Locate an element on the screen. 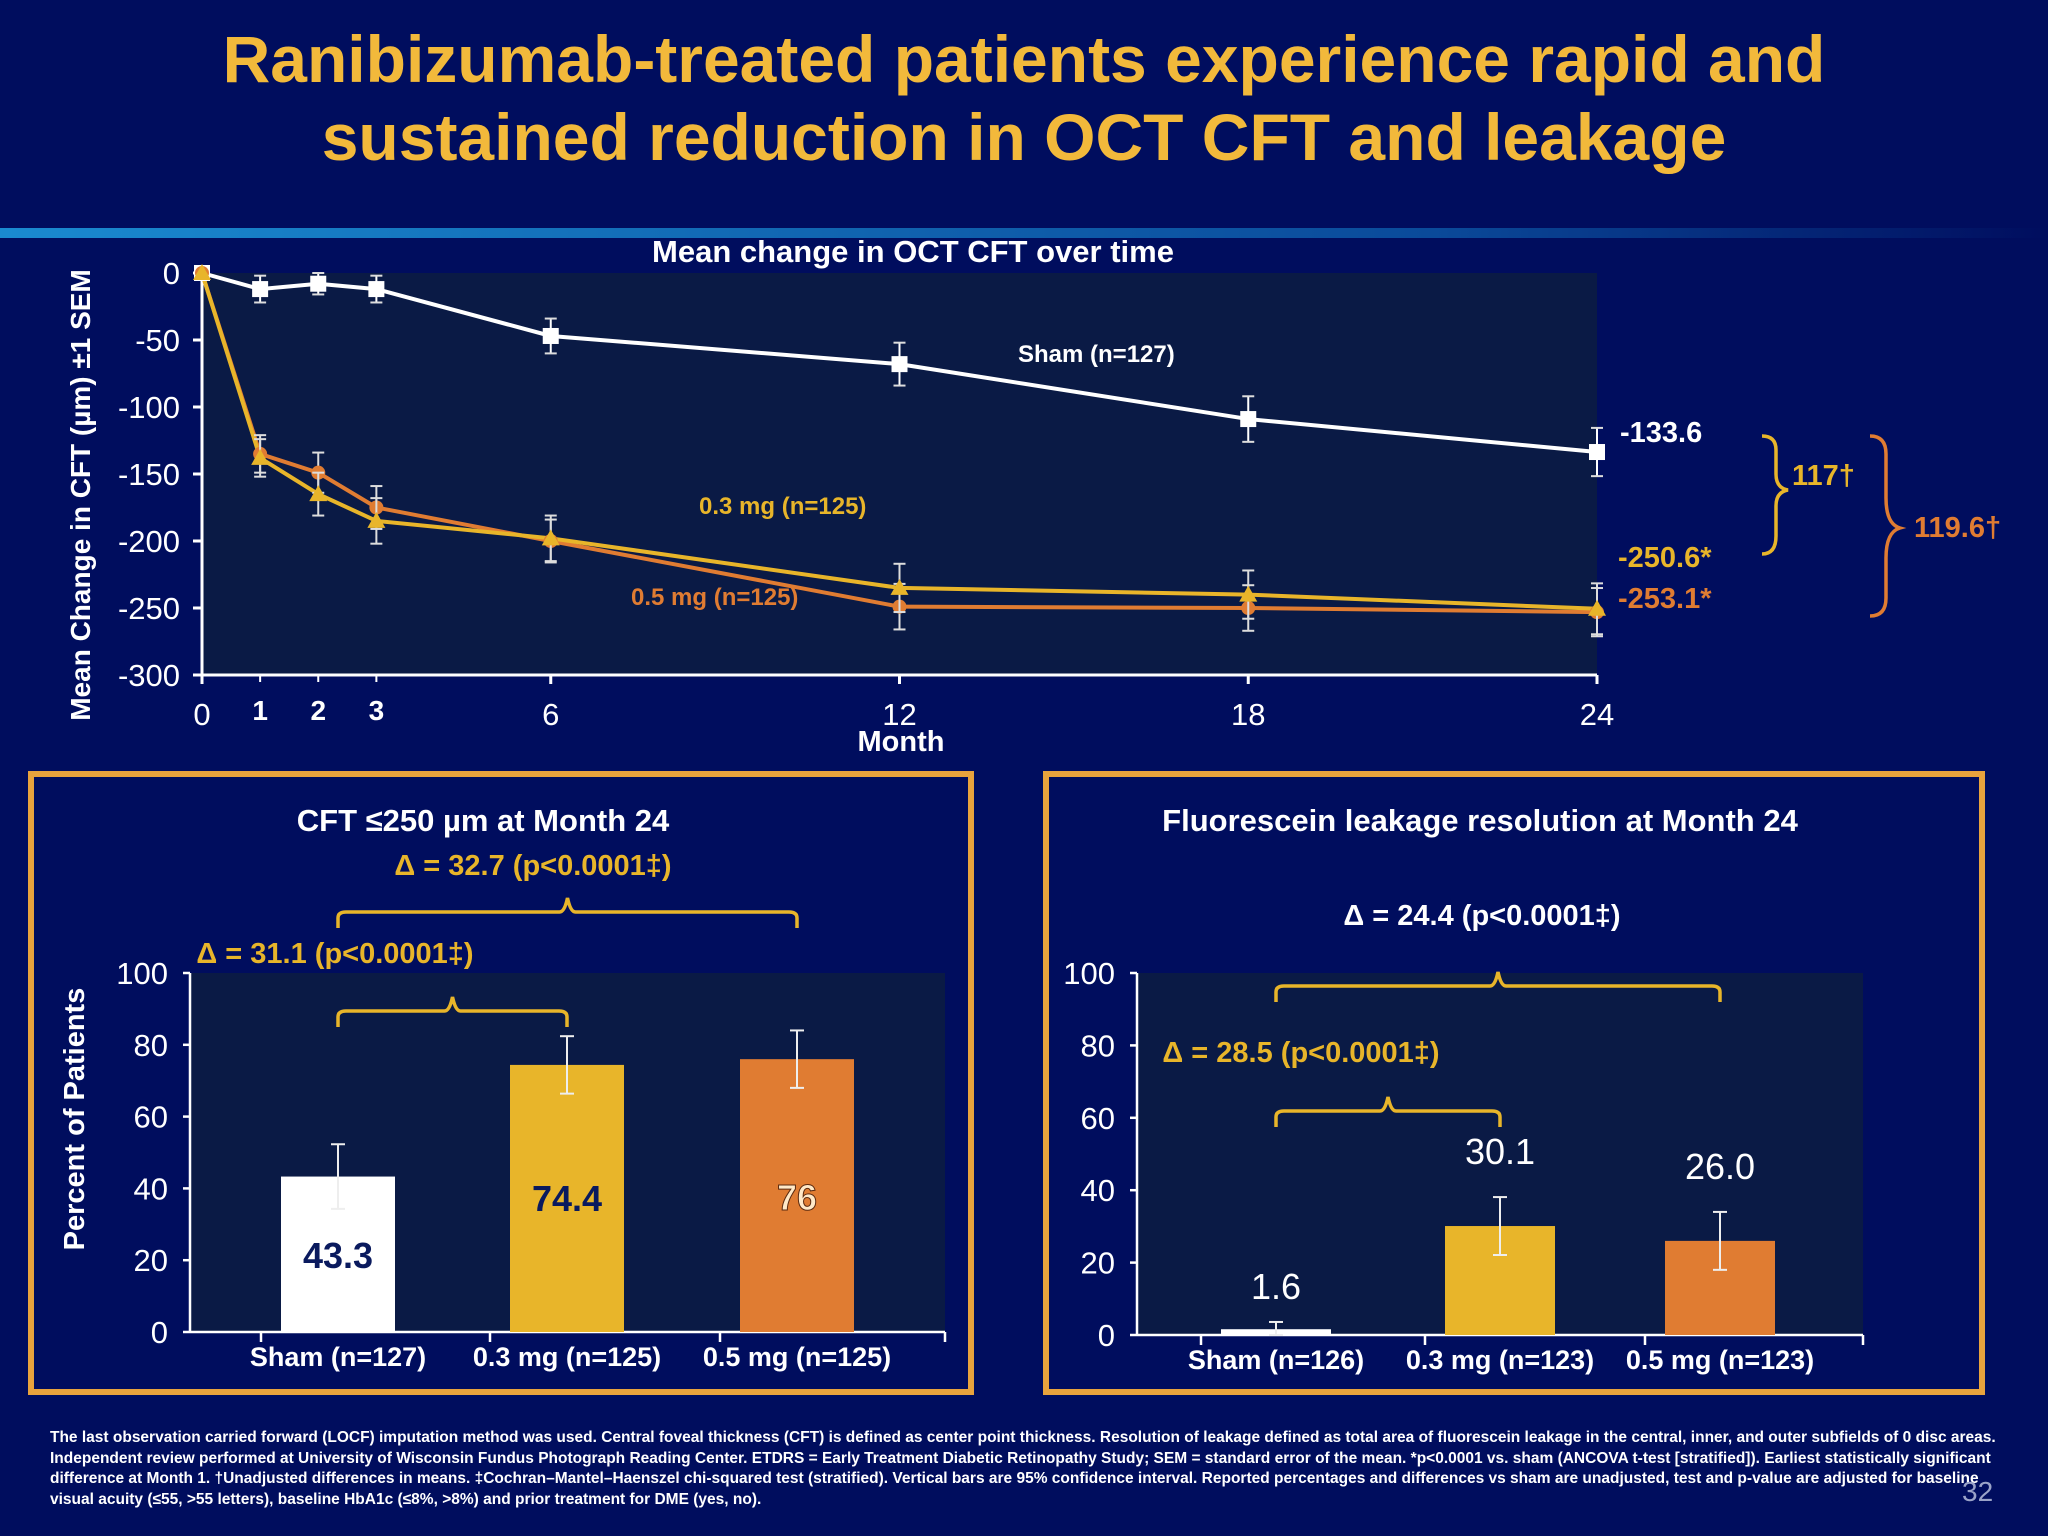 The height and width of the screenshot is (1536, 2048). category-label: Sham (n=126) is located at coordinates (1276, 1360).